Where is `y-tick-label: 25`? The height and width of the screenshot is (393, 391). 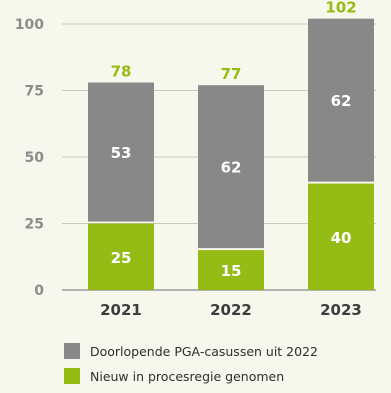
y-tick-label: 25 is located at coordinates (34, 225).